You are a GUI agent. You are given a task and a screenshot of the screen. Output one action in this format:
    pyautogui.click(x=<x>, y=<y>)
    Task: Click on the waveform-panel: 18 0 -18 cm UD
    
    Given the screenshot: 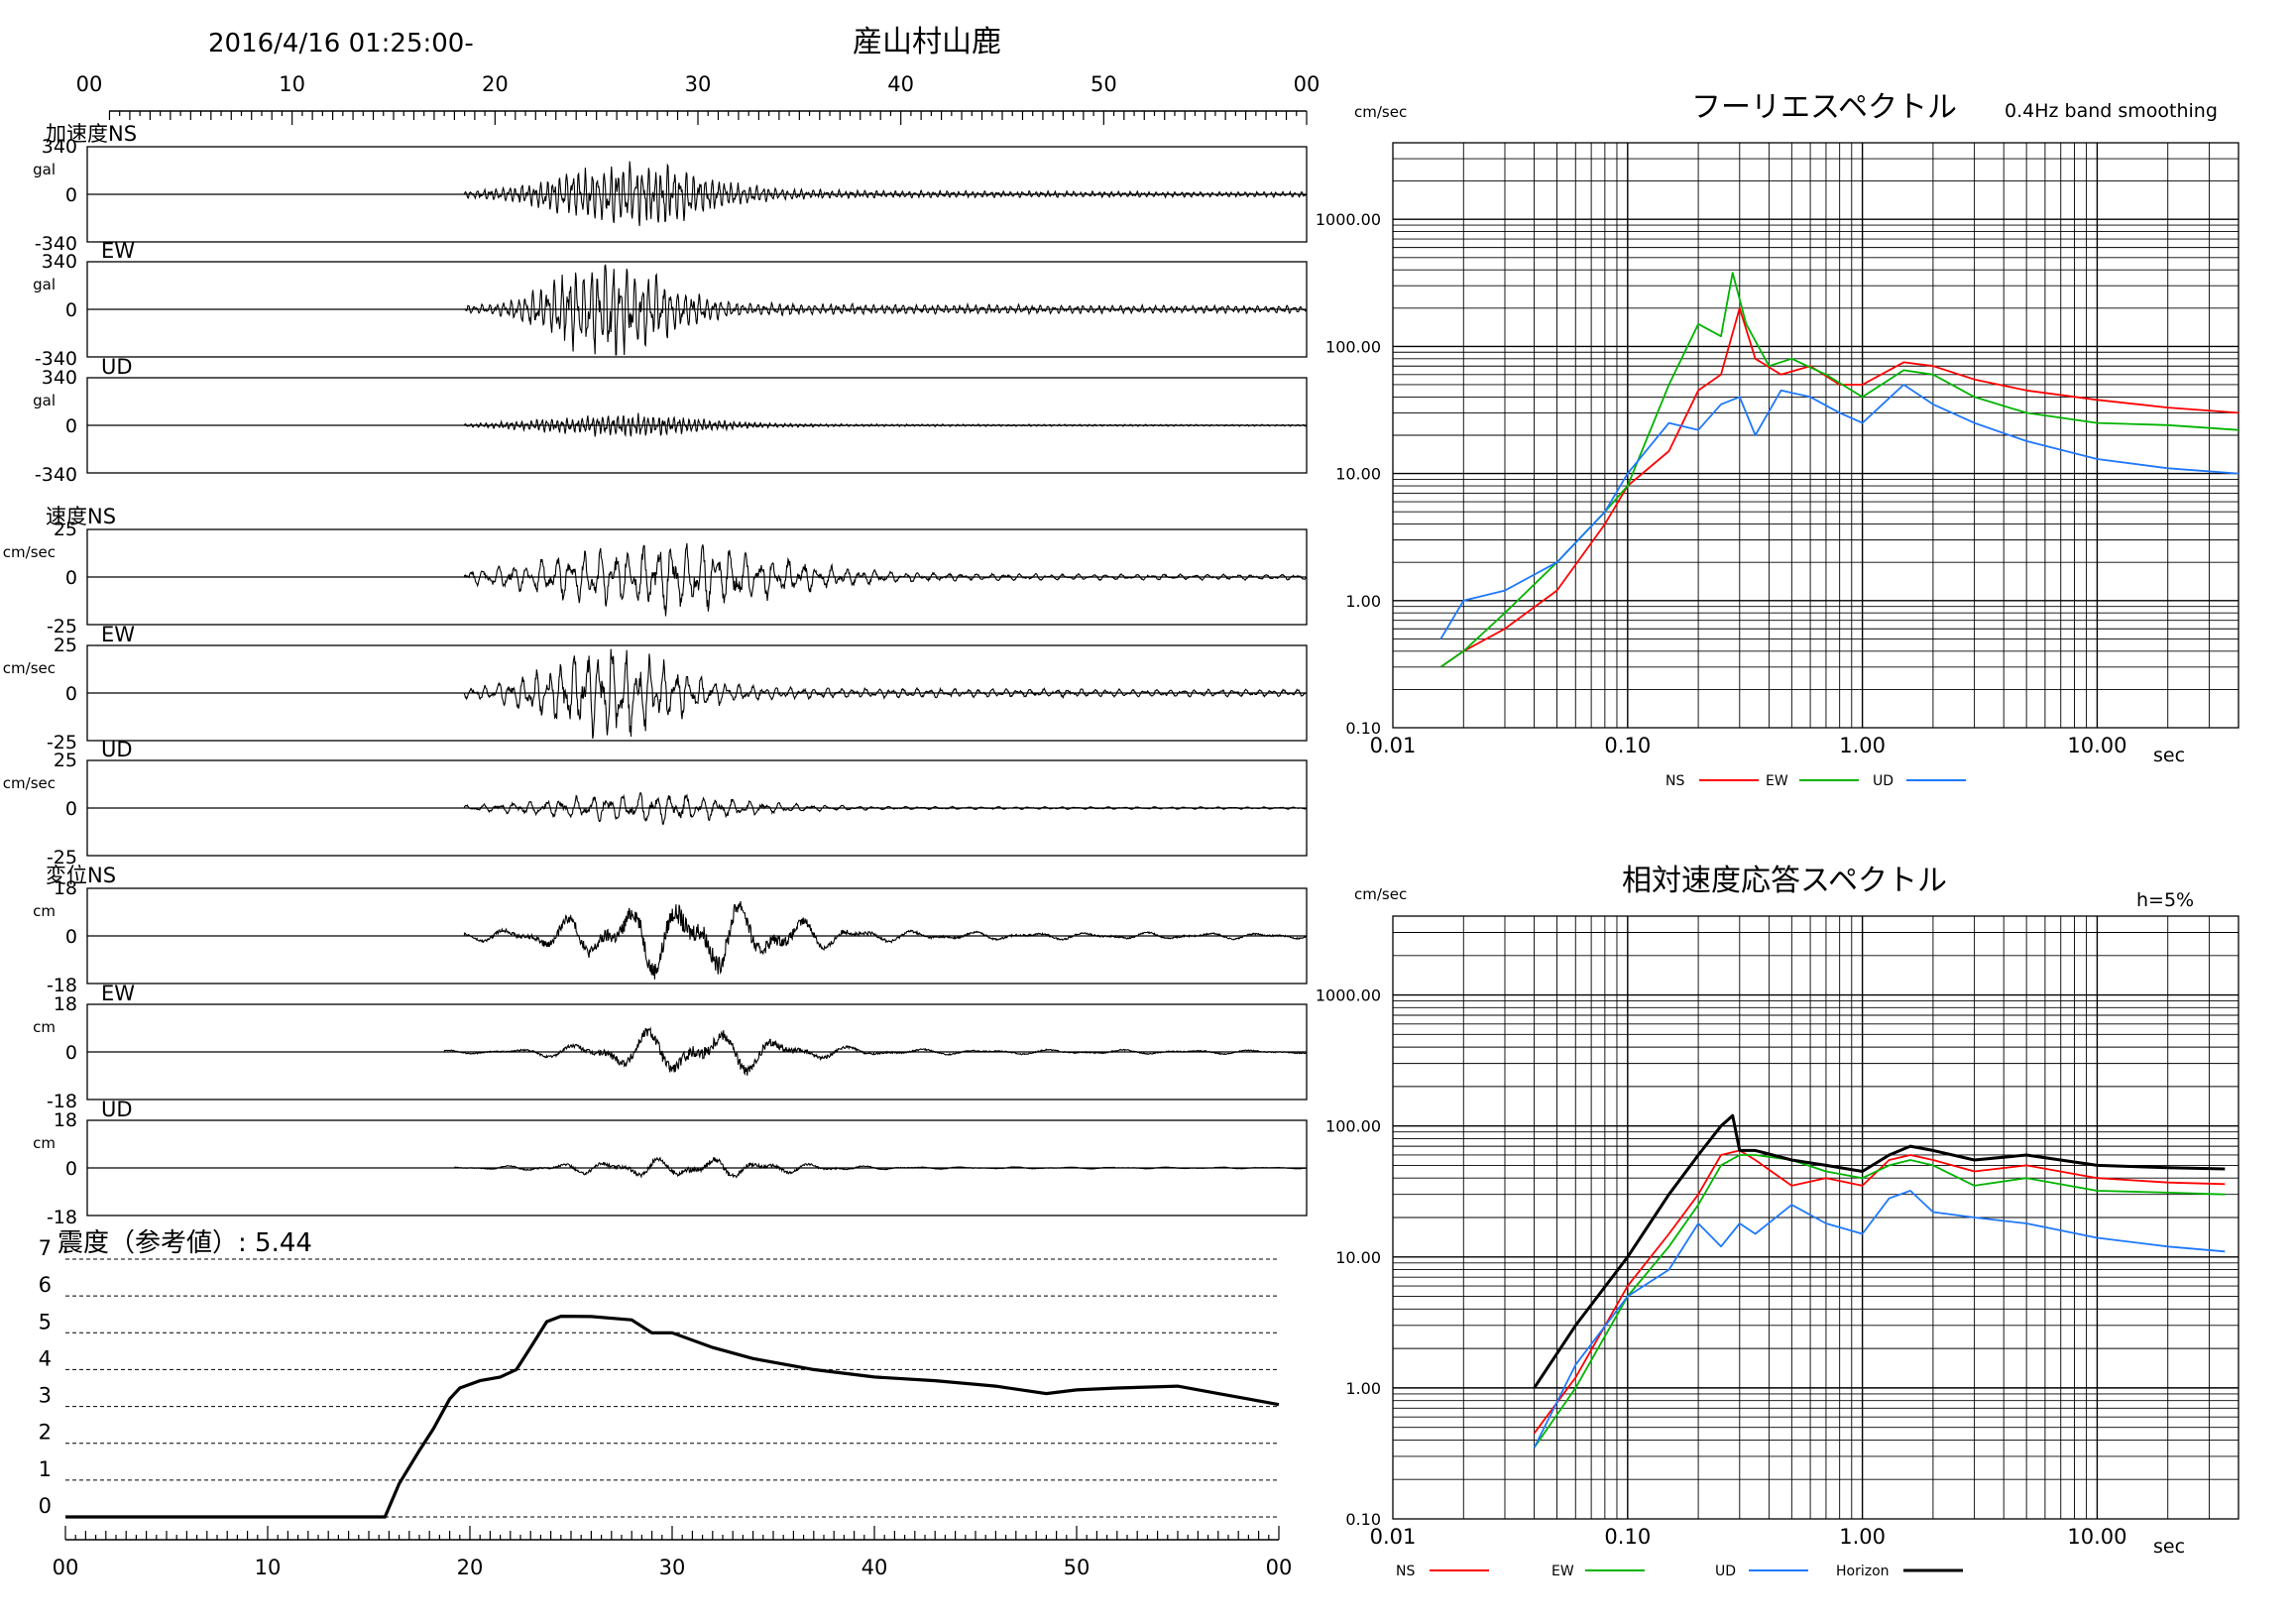 What is the action you would take?
    pyautogui.click(x=670, y=1163)
    